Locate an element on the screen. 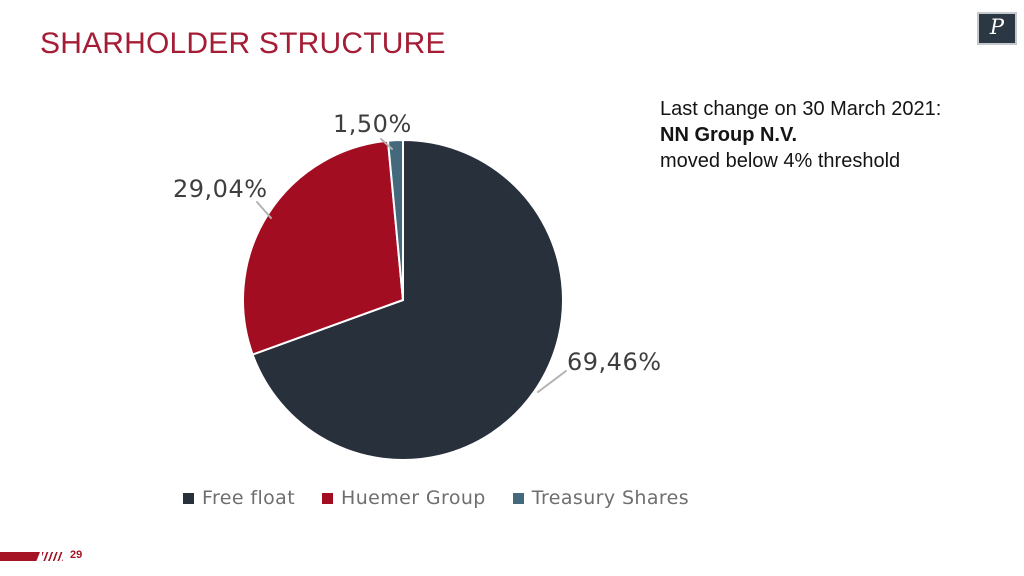  footer-accent-bar is located at coordinates (20, 556).